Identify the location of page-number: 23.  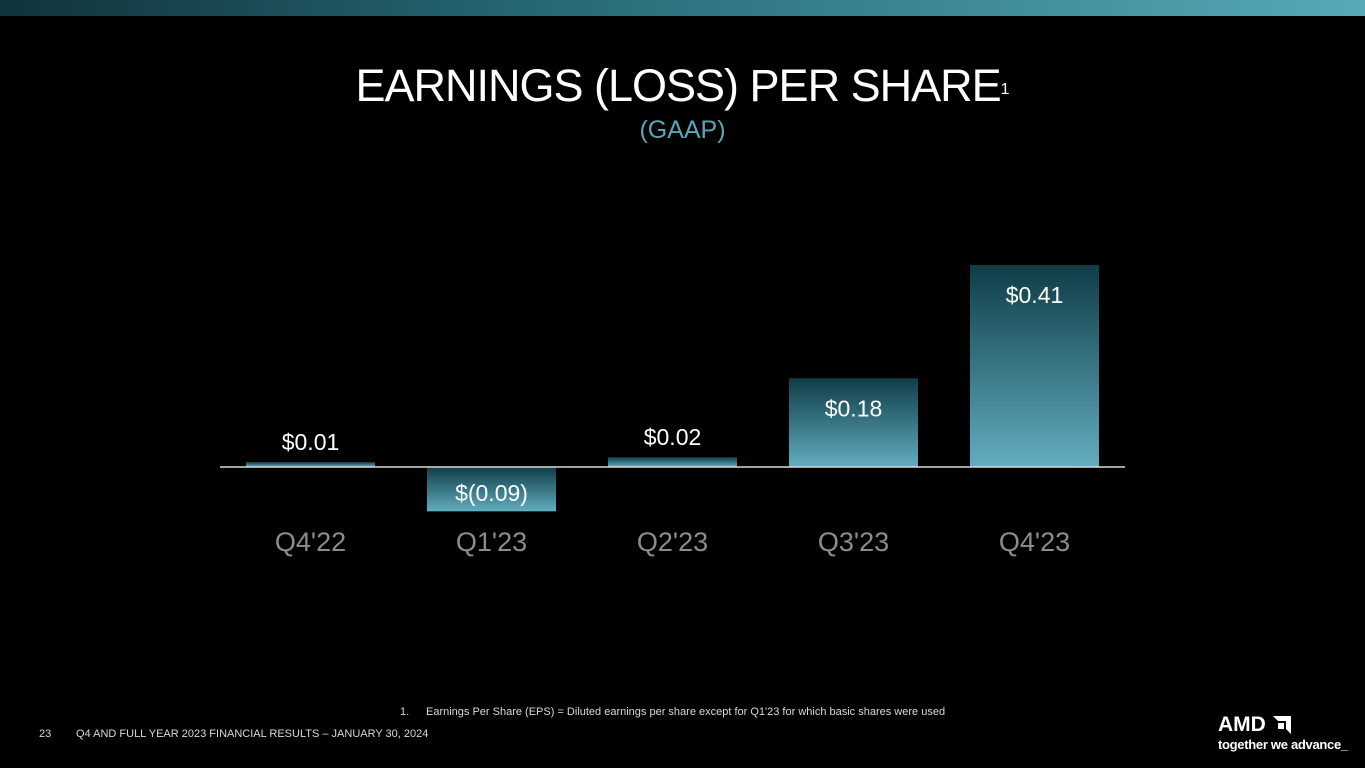
(45, 734).